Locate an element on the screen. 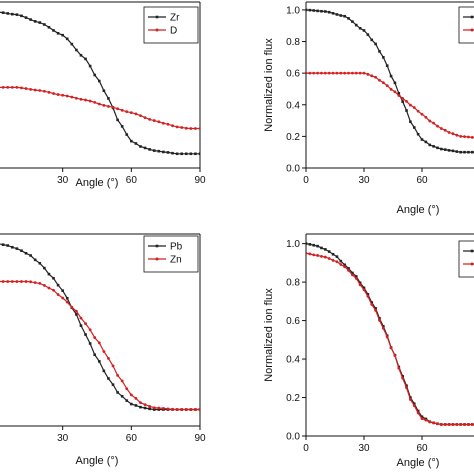 Image resolution: width=474 pixels, height=474 pixels. series-black is located at coordinates (390, 334).